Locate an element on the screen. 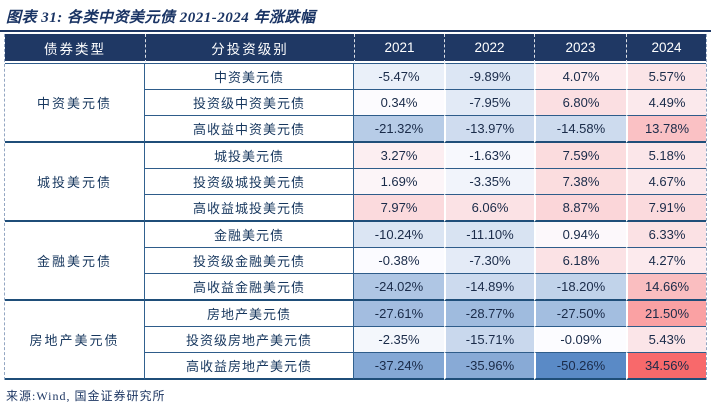 The image size is (711, 413). value-cell: -5.47% is located at coordinates (399, 76).